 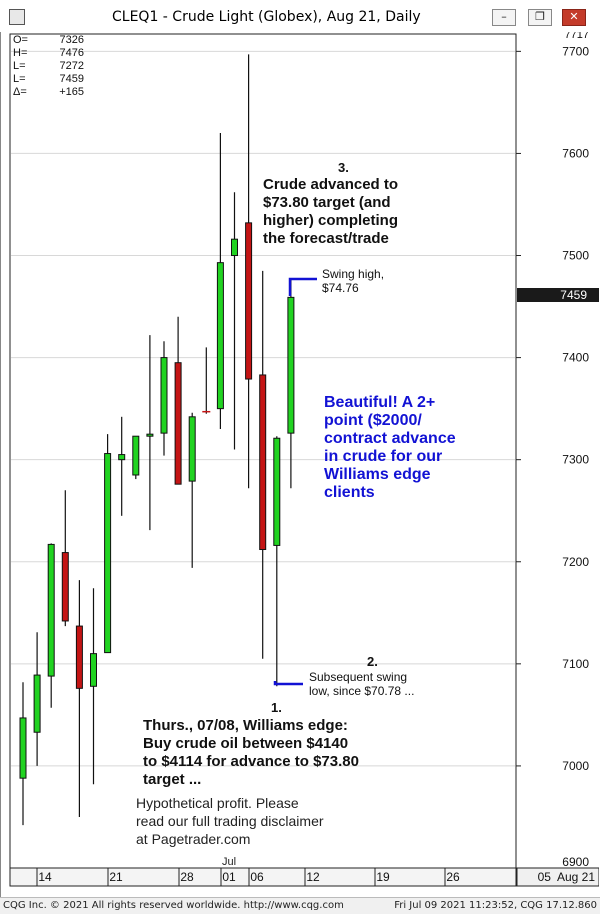 What do you see at coordinates (358, 677) in the screenshot?
I see `swing-low-line: Subsequent swing` at bounding box center [358, 677].